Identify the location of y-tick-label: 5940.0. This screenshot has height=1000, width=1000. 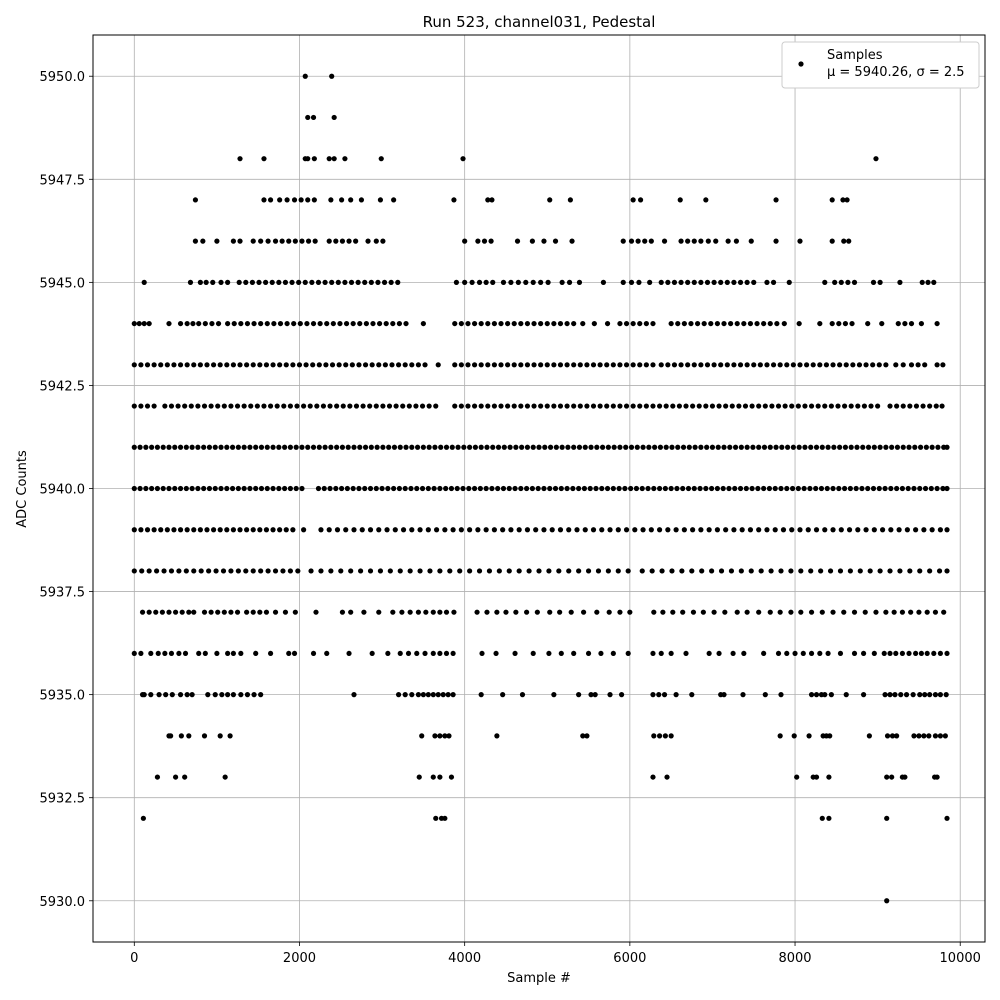
(63, 490).